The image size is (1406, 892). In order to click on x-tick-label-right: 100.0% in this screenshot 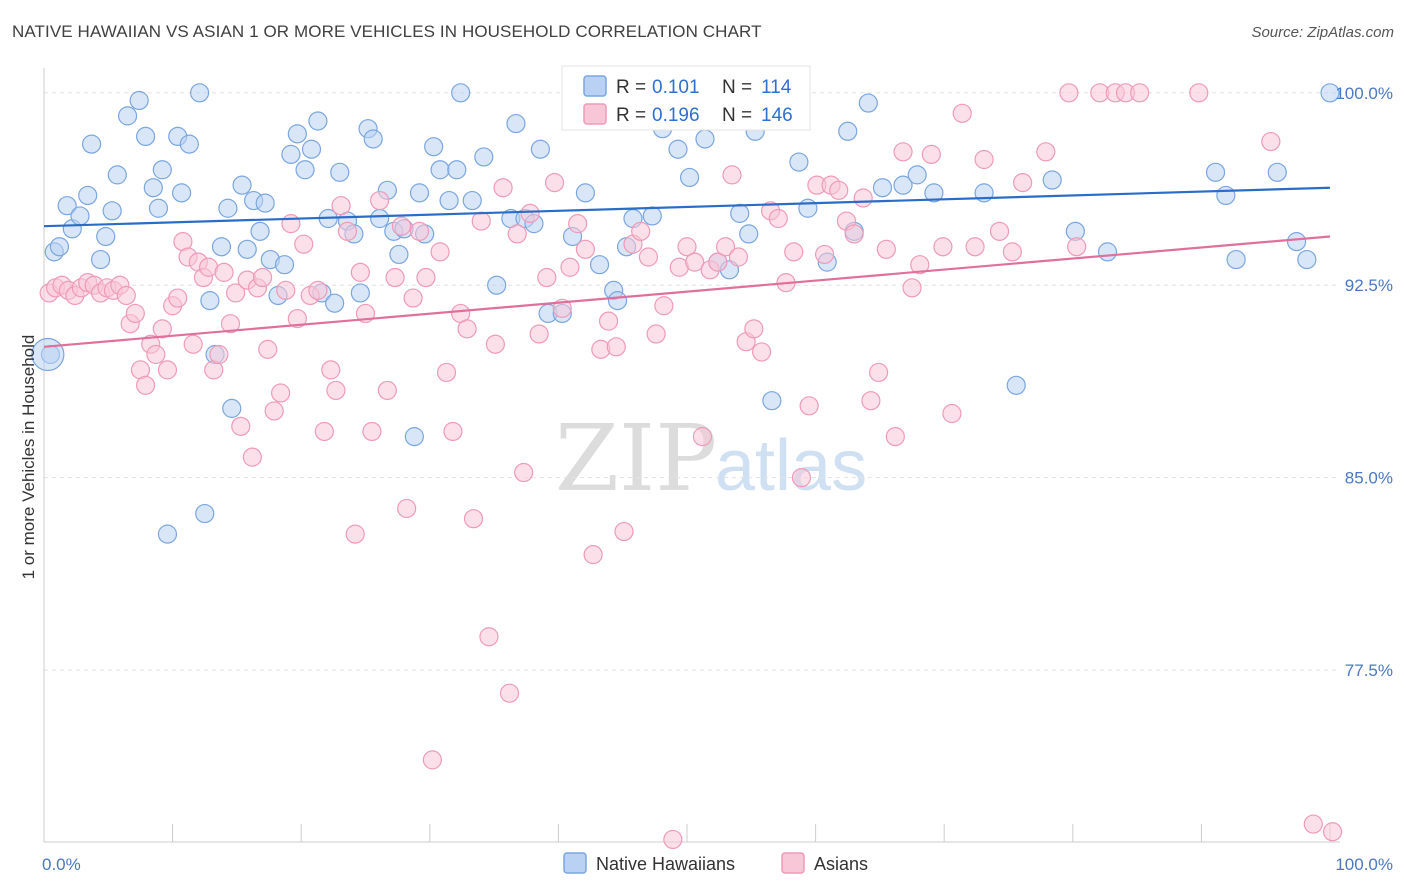, I will do `click(1364, 864)`.